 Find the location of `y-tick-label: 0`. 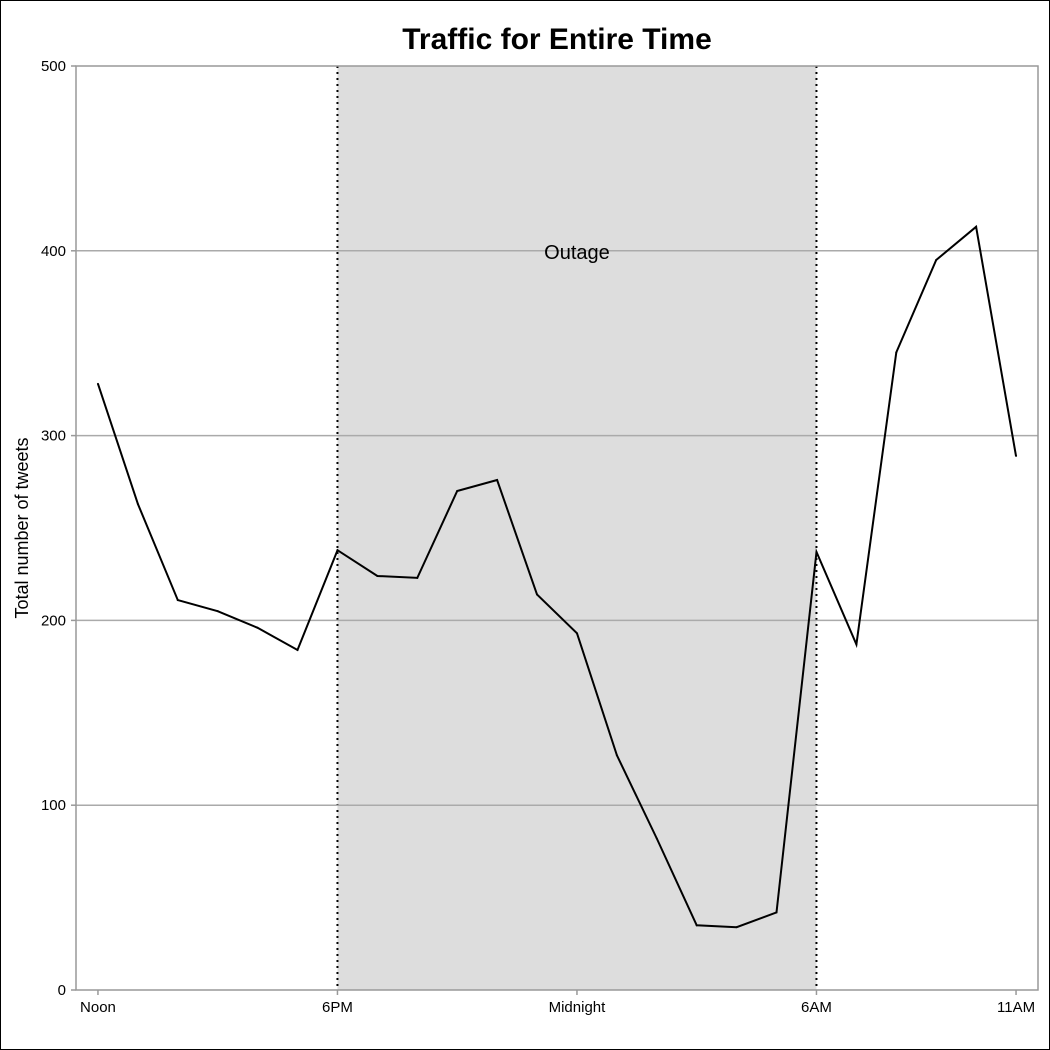

y-tick-label: 0 is located at coordinates (62, 990).